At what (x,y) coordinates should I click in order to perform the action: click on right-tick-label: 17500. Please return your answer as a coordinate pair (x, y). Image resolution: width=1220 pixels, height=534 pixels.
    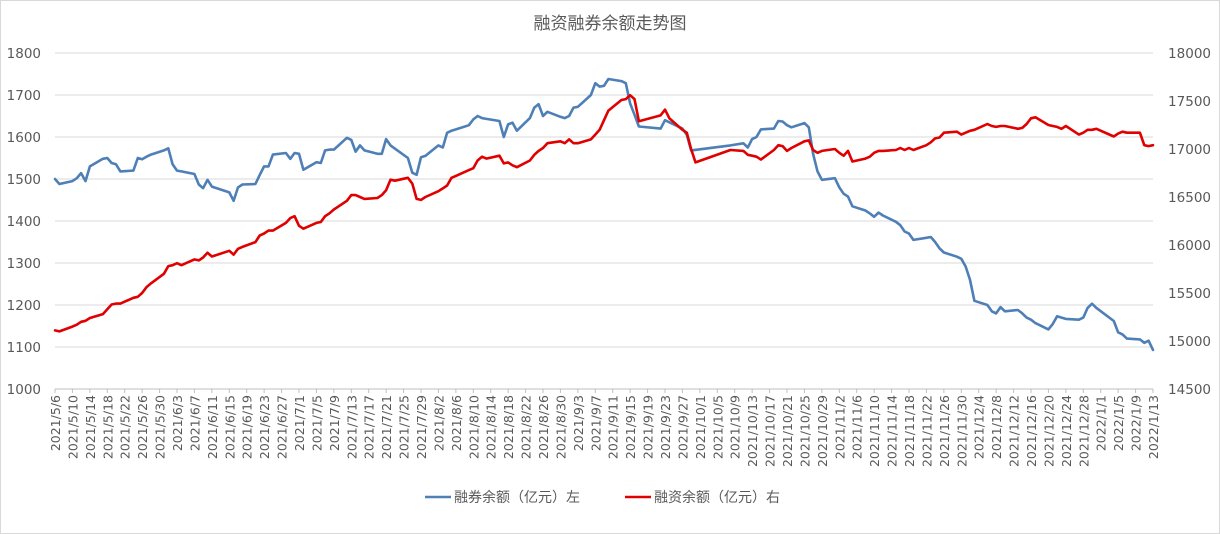
    Looking at the image, I should click on (1189, 102).